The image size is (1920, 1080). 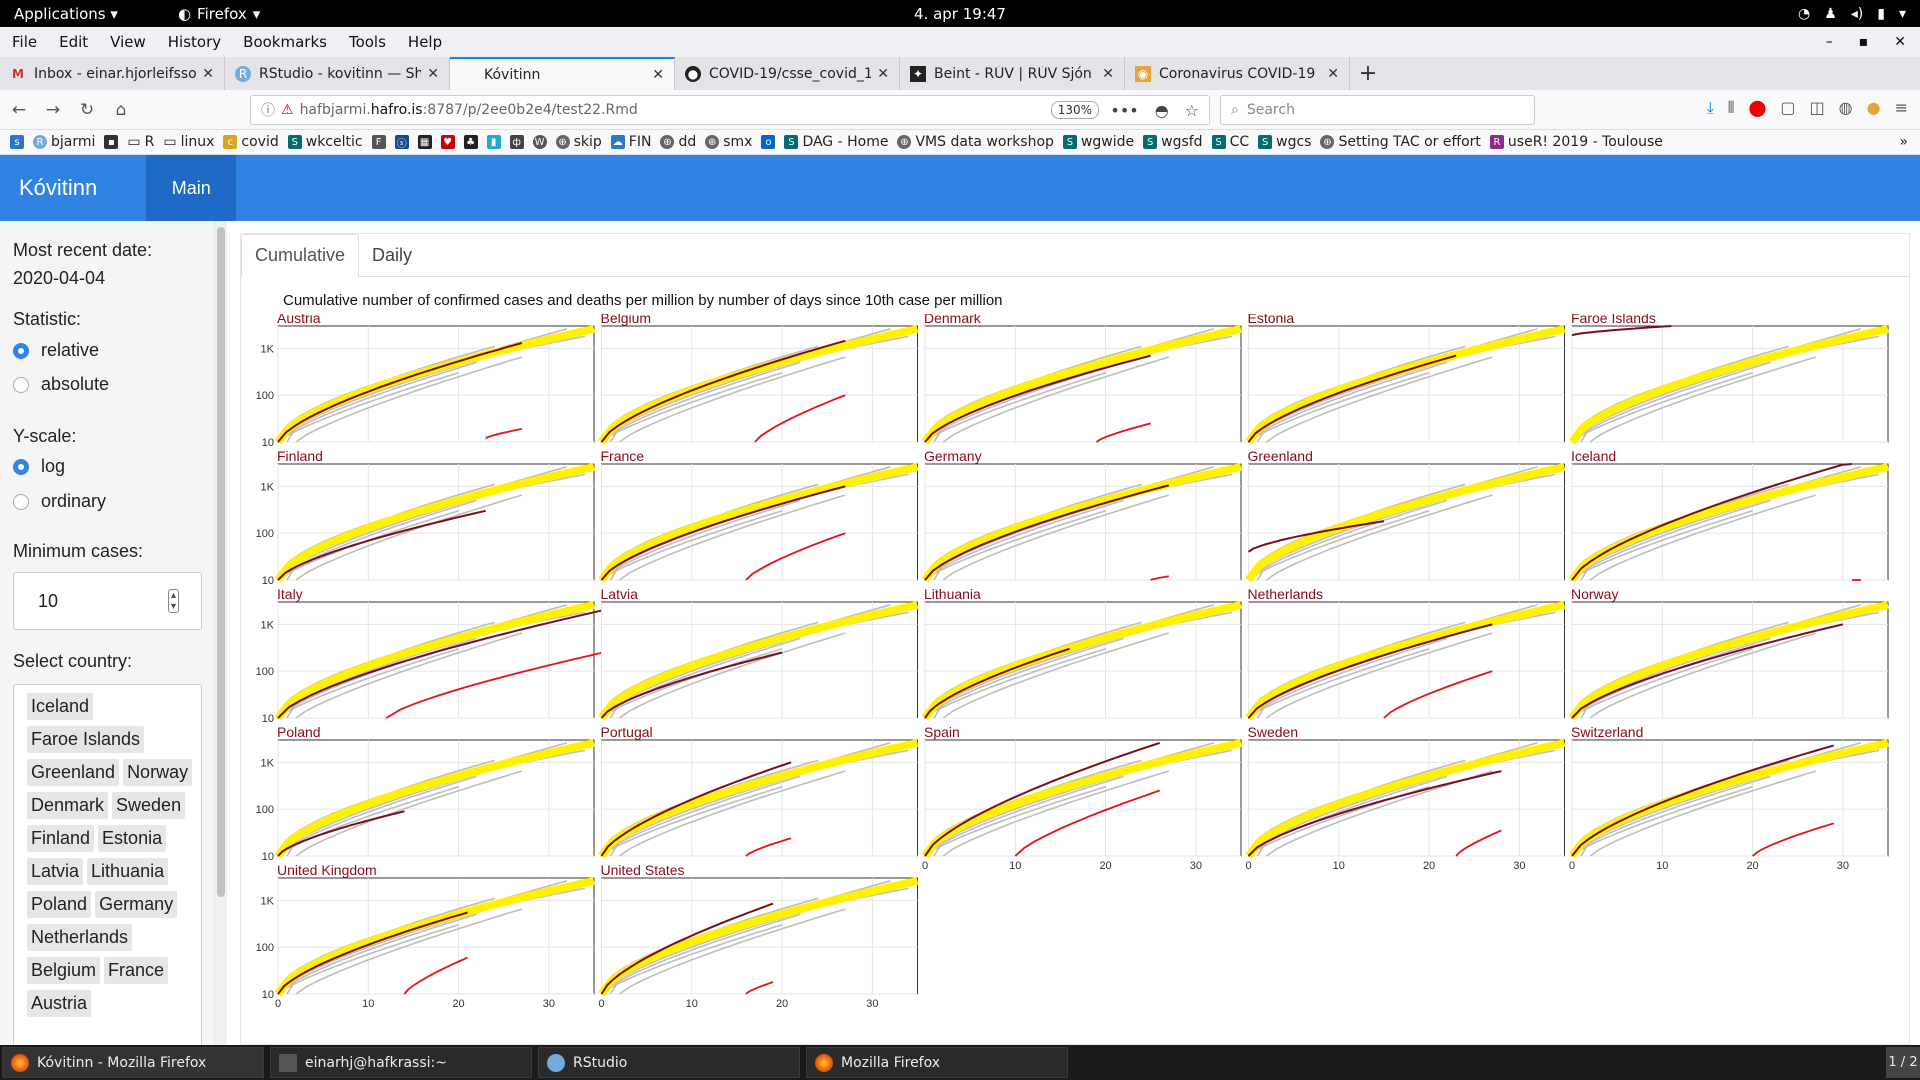 I want to click on bookmark-item: ☁ FIN, so click(x=631, y=142).